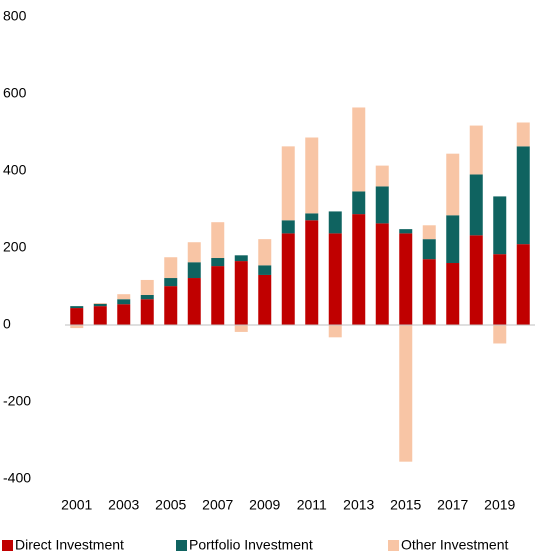 The height and width of the screenshot is (559, 552). I want to click on x-tick-label: 2009, so click(264, 505).